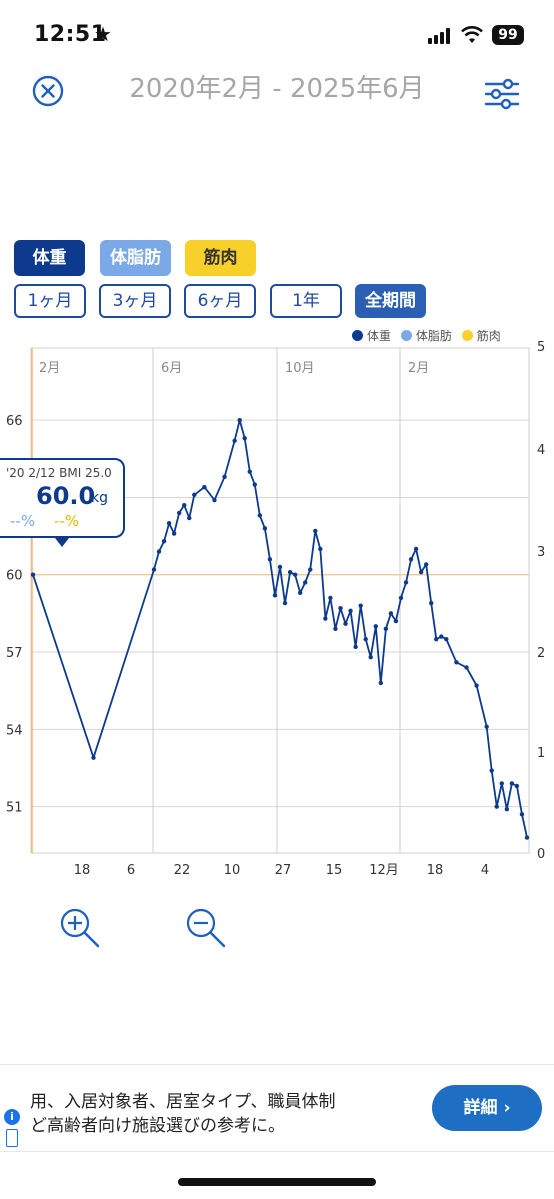  What do you see at coordinates (277, 90) in the screenshot?
I see `header: 2020年2月 - 2025年6月` at bounding box center [277, 90].